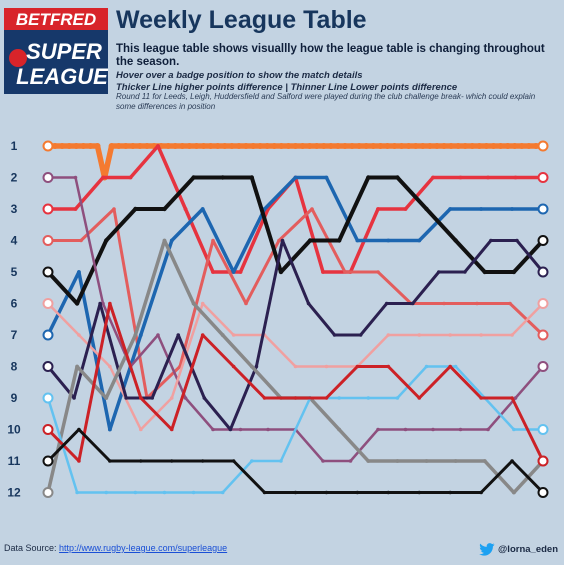  I want to click on y-tick-label-1: 1, so click(14, 146).